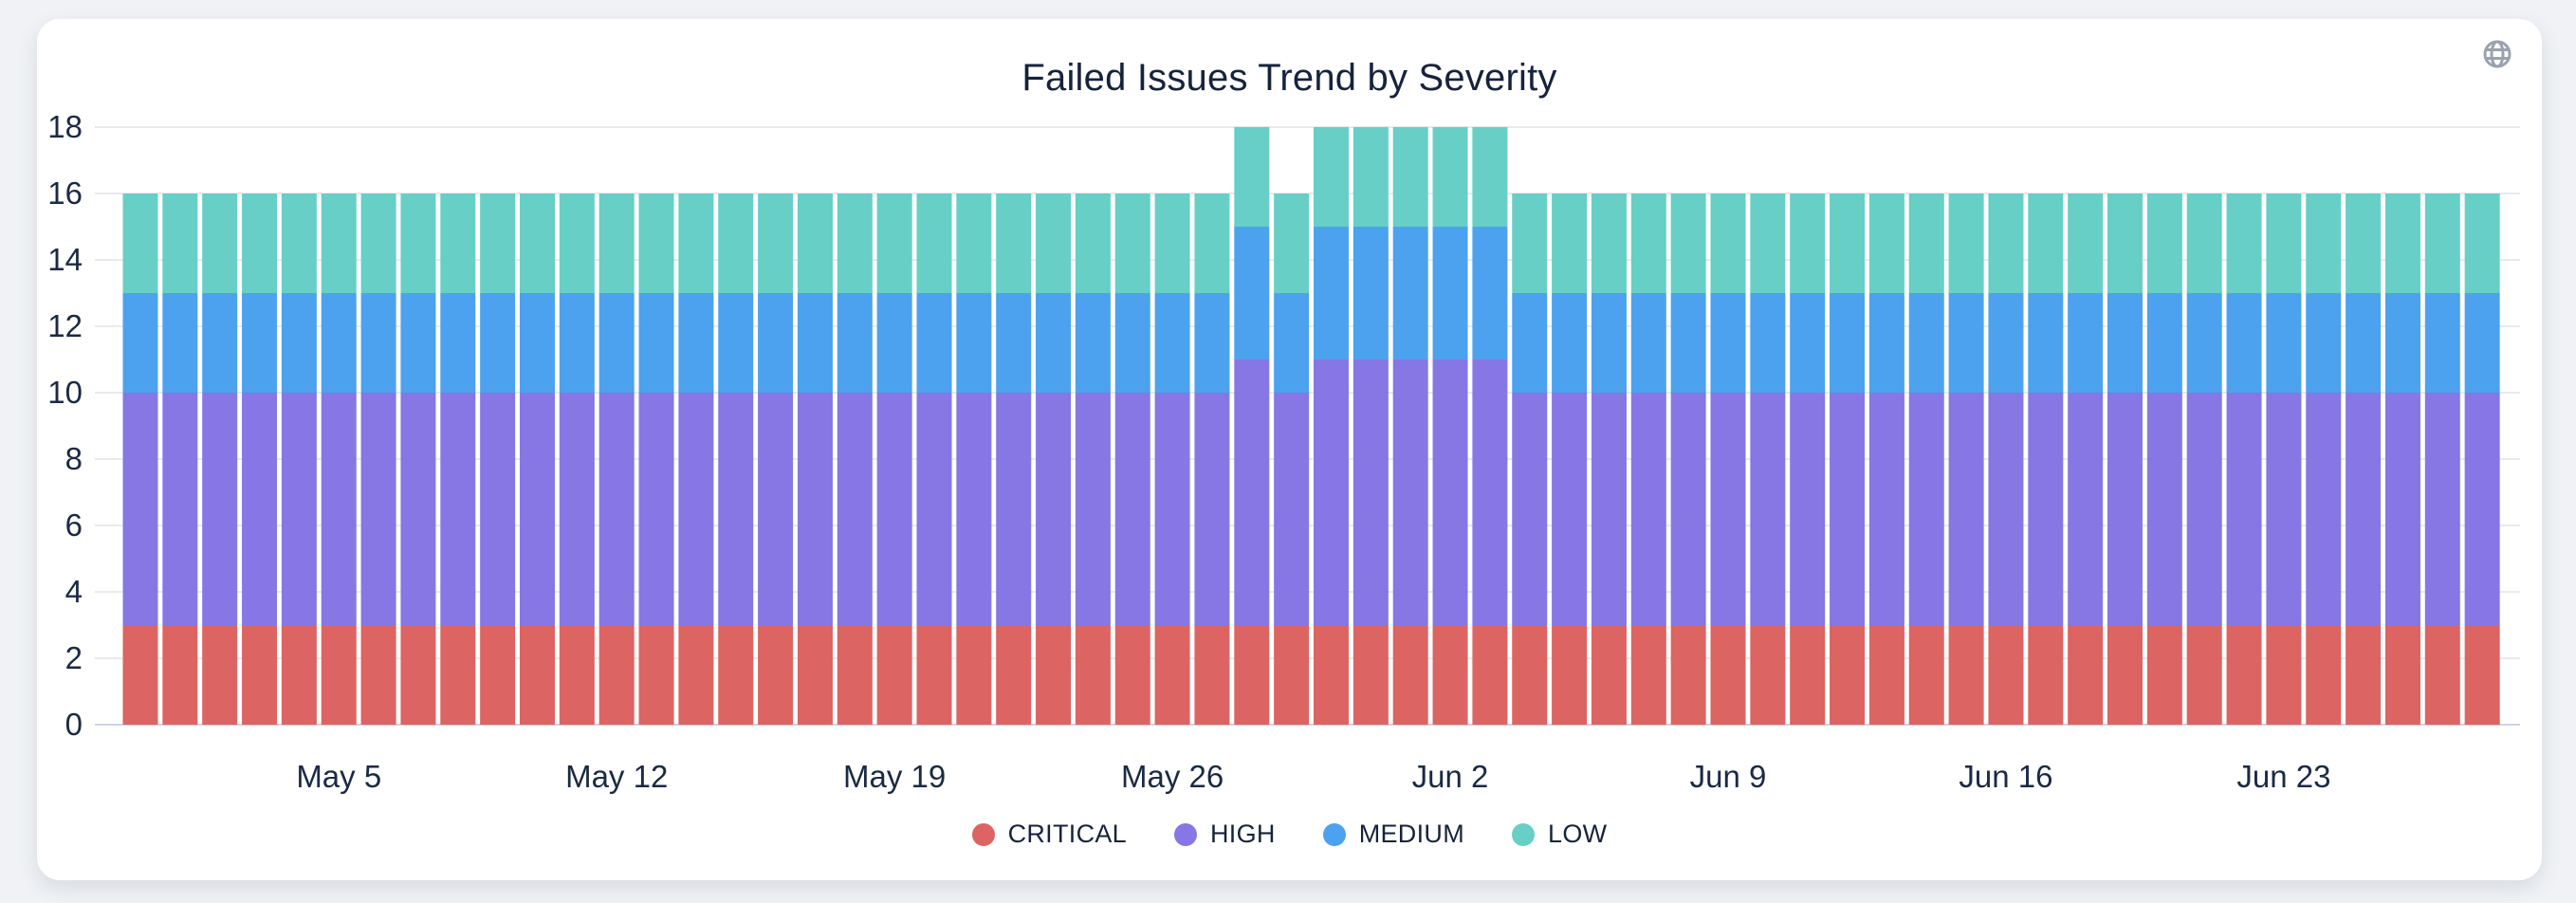 Image resolution: width=2576 pixels, height=903 pixels. Describe the element at coordinates (1225, 834) in the screenshot. I see `legend-item-high: HIGH` at that location.